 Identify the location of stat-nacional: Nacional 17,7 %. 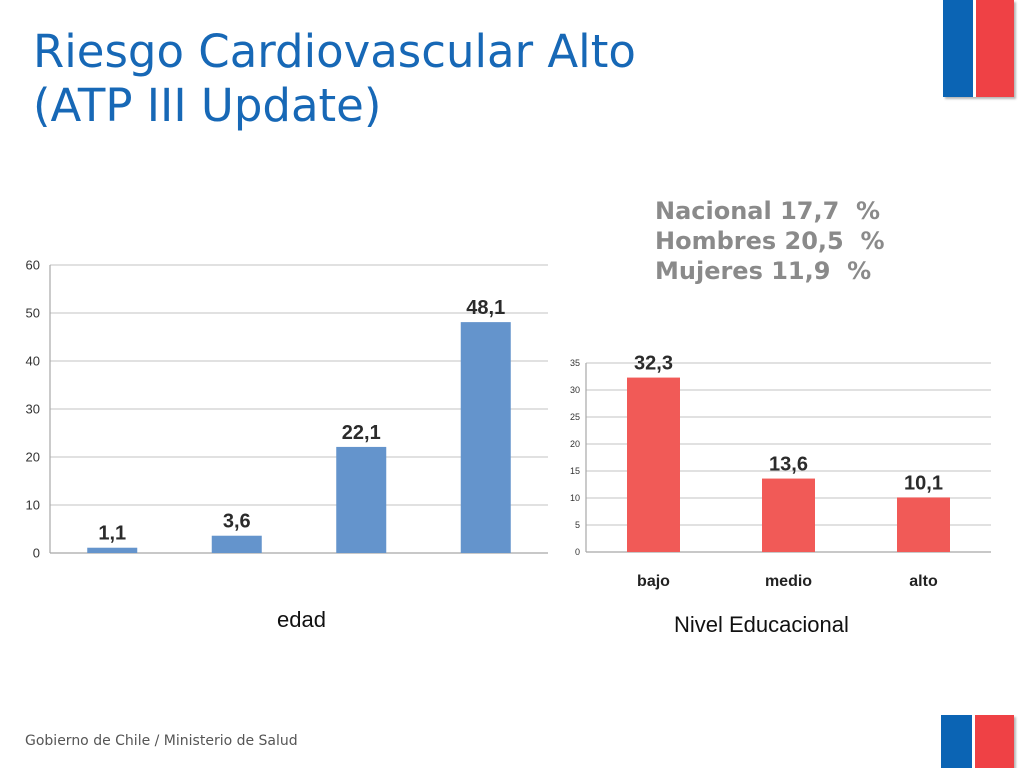
(768, 211).